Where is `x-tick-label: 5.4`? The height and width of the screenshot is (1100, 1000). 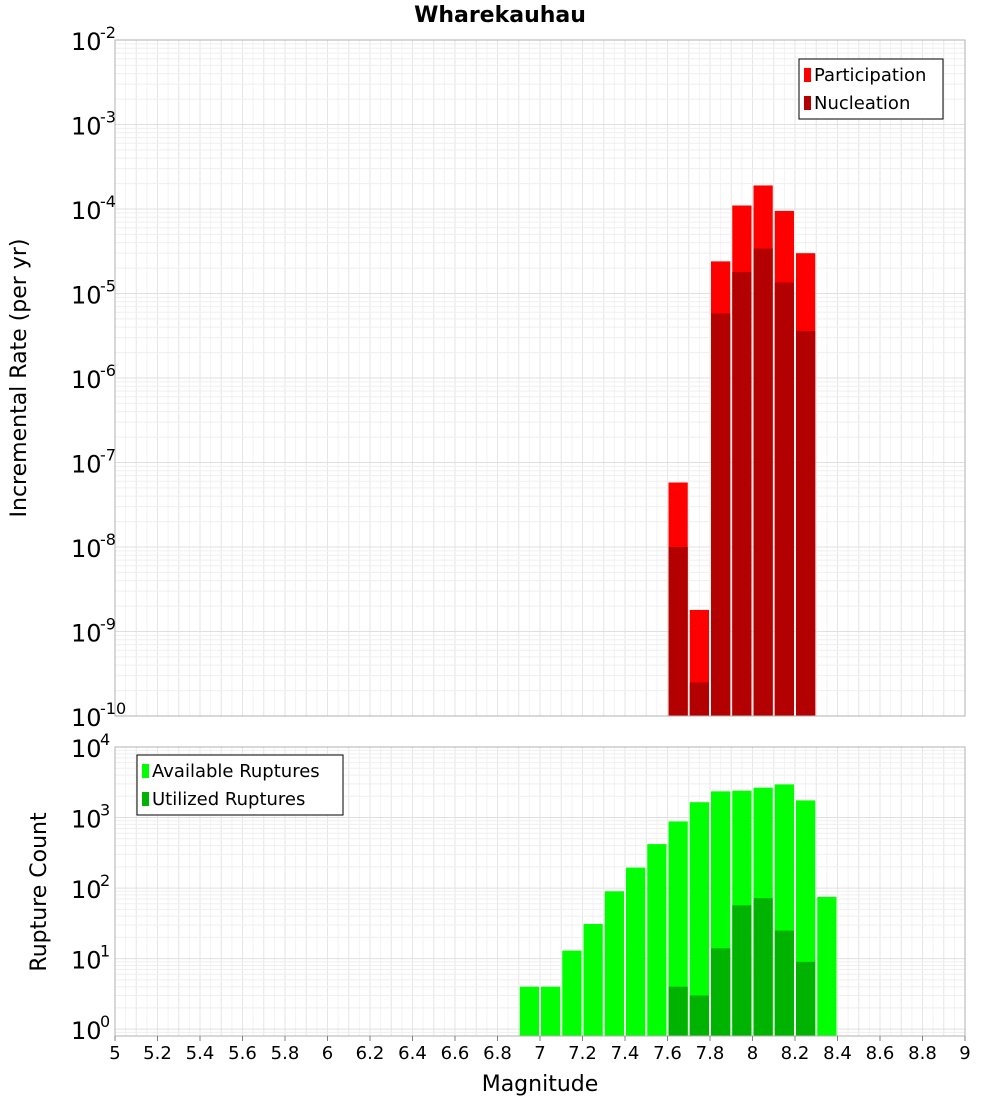 x-tick-label: 5.4 is located at coordinates (200, 1053).